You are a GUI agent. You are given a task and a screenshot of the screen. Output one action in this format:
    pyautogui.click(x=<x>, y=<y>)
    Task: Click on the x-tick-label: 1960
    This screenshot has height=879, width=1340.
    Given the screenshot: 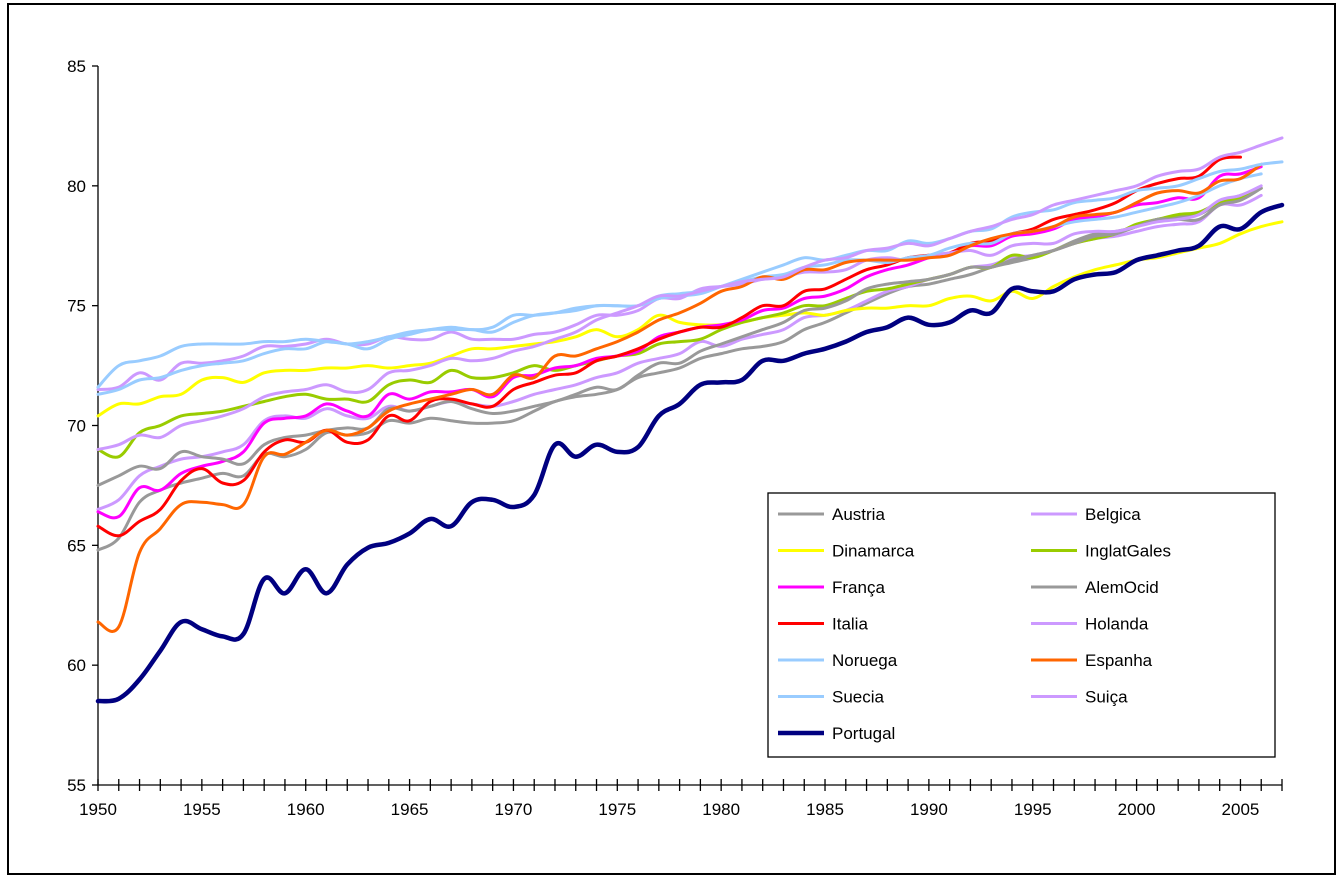 What is the action you would take?
    pyautogui.click(x=306, y=809)
    